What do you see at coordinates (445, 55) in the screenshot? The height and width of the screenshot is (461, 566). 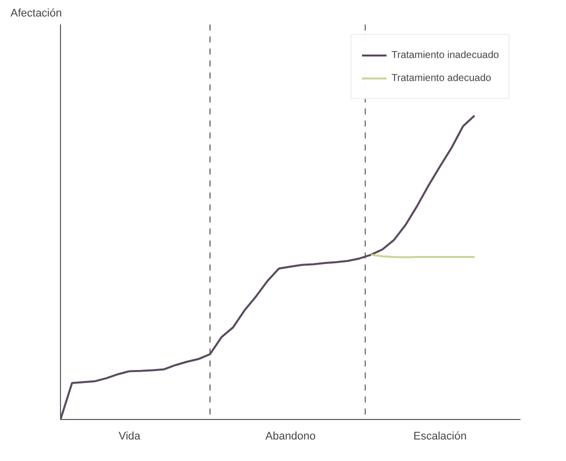 I see `legend-label: Tratamiento inadecuado` at bounding box center [445, 55].